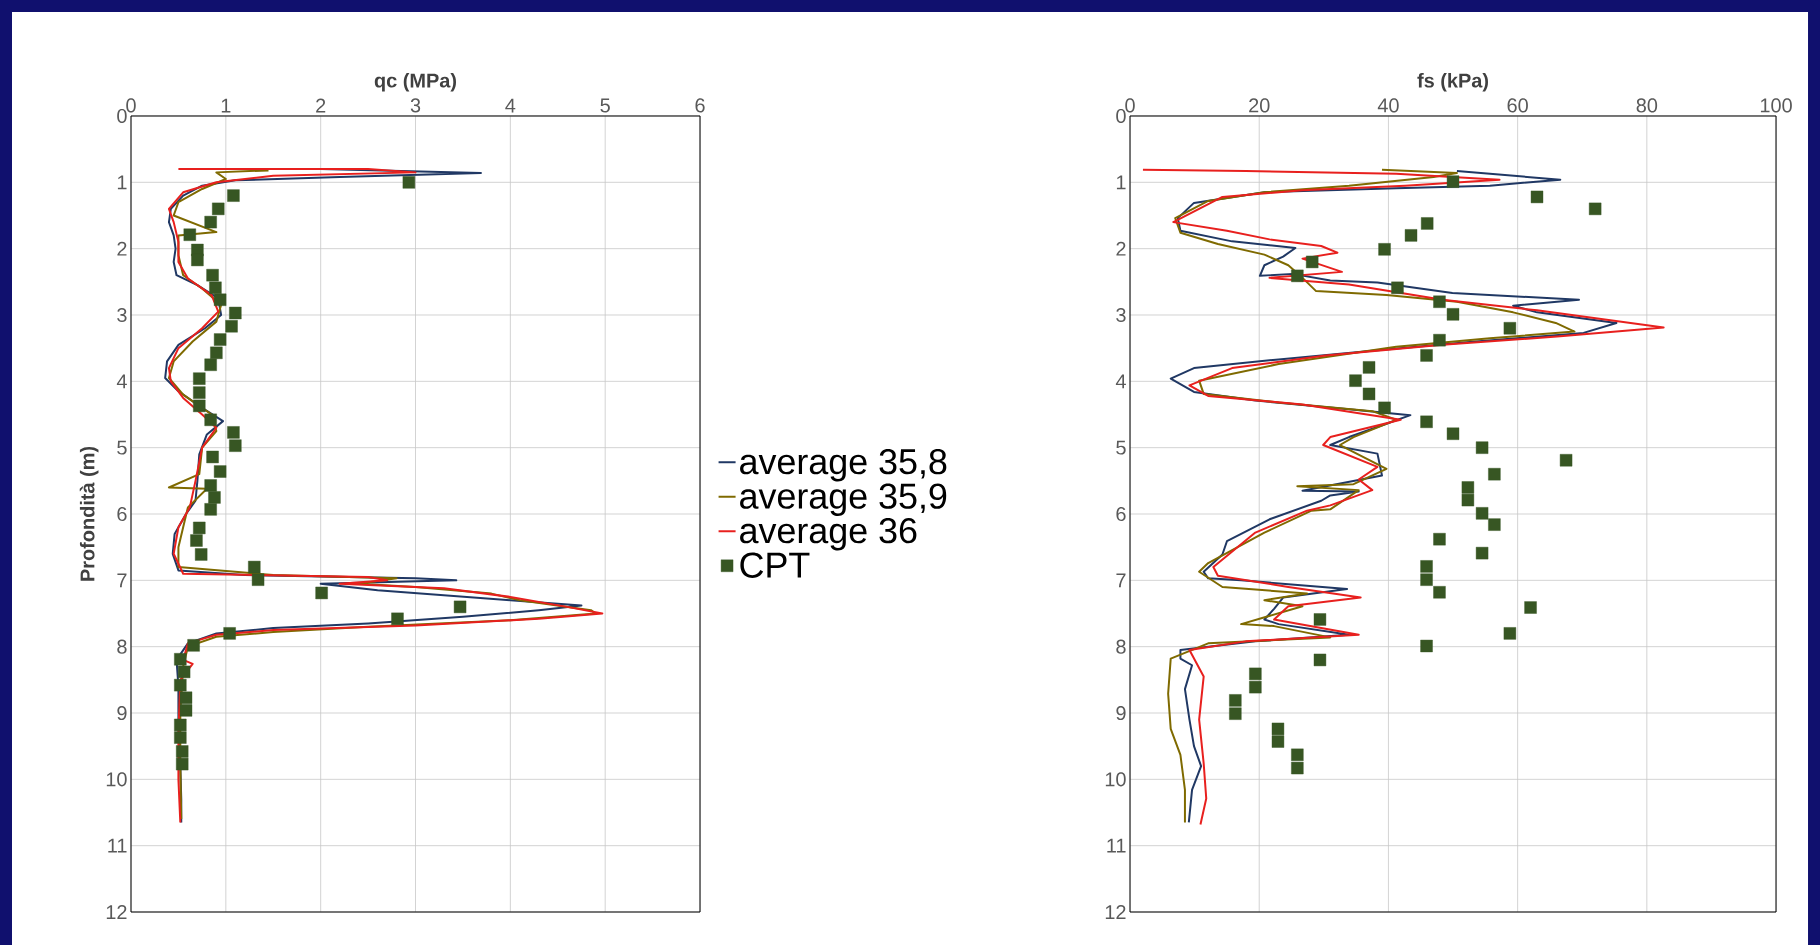  What do you see at coordinates (1121, 116) in the screenshot?
I see `y-tick-label: 0` at bounding box center [1121, 116].